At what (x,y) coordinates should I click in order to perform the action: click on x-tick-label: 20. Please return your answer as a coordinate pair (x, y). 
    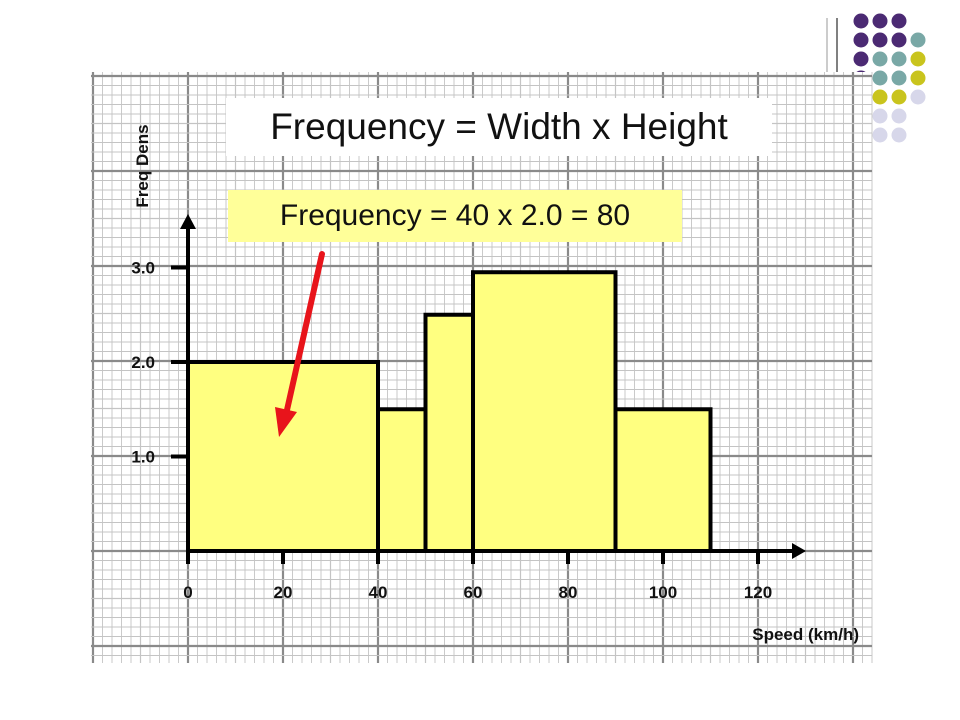
    Looking at the image, I should click on (283, 592).